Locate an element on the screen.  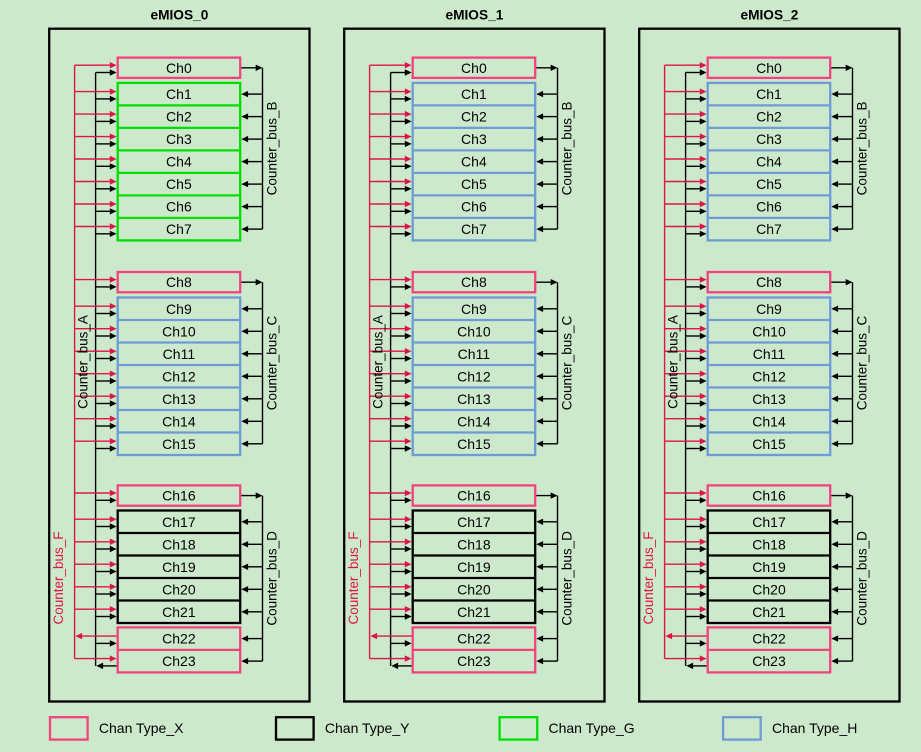
svg-text: Chan Type_H is located at coordinates (814, 728).